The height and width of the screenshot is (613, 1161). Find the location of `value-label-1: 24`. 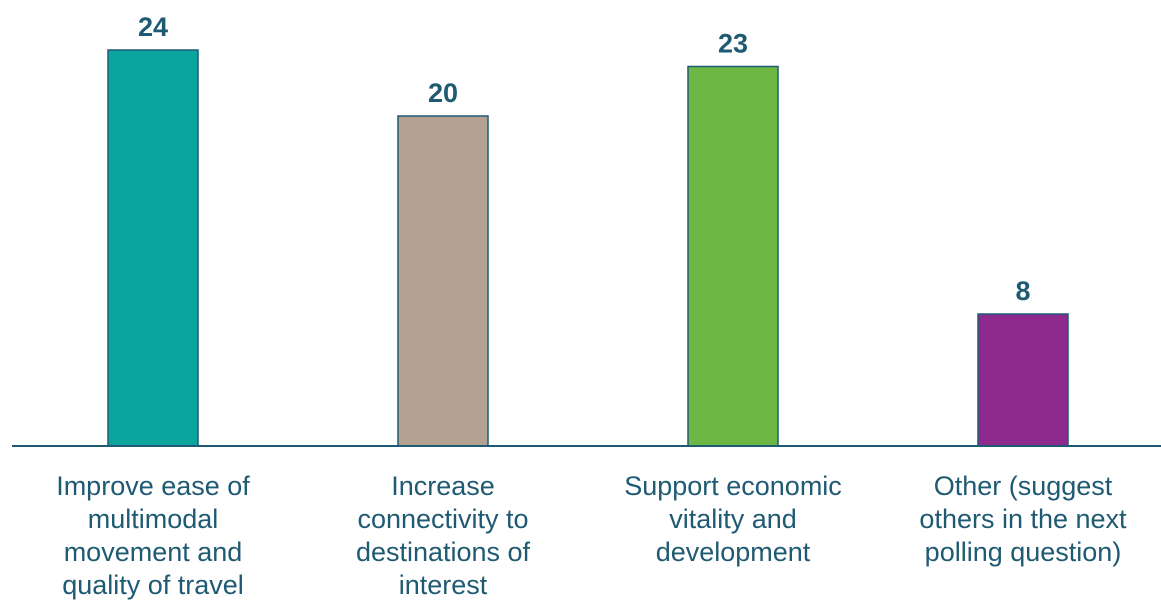

value-label-1: 24 is located at coordinates (153, 27).